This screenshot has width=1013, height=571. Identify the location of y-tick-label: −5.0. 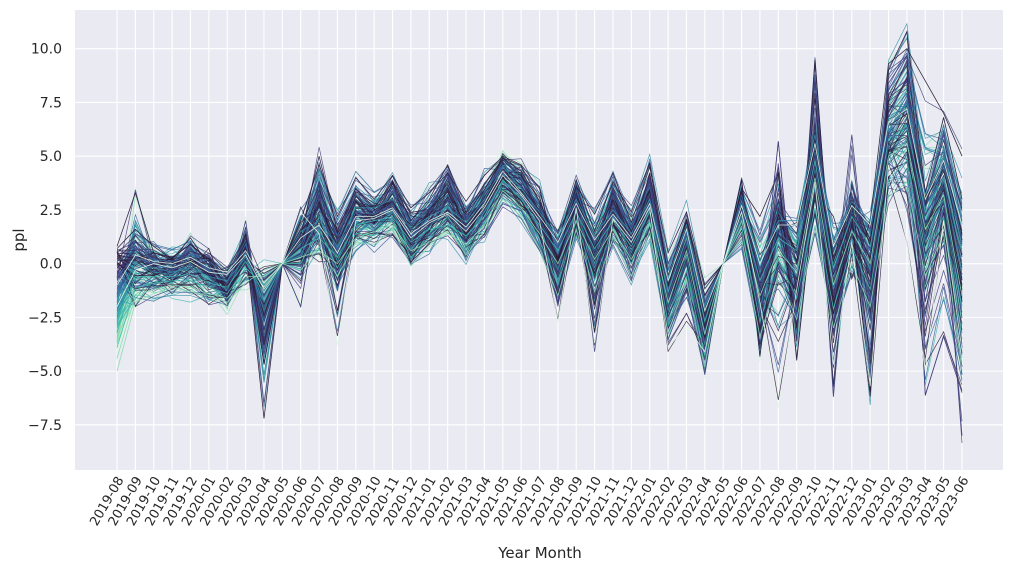
(45, 372).